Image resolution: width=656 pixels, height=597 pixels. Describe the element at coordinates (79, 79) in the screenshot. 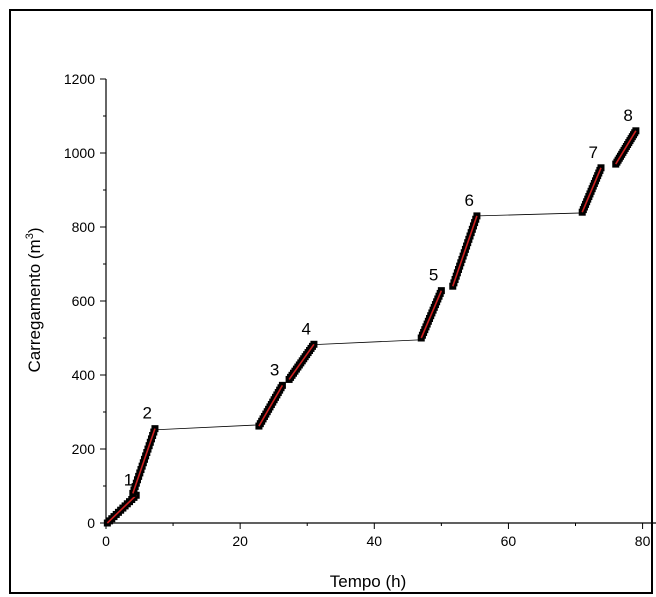

I see `y-tick-label: 1200` at that location.